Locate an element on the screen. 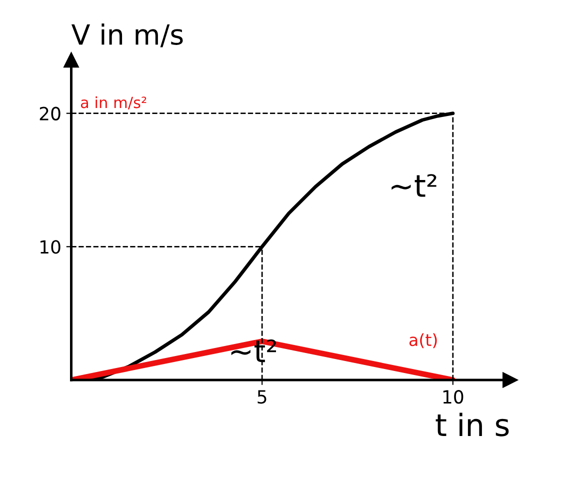 This screenshot has width=570, height=500. y-tick-label: 20 is located at coordinates (50, 113).